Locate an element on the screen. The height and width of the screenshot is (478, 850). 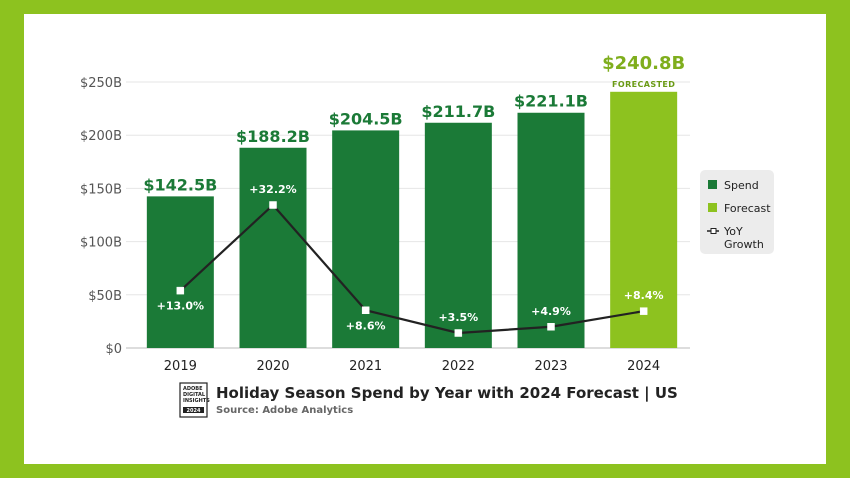
bar-value-label: $204.5B is located at coordinates (366, 118).